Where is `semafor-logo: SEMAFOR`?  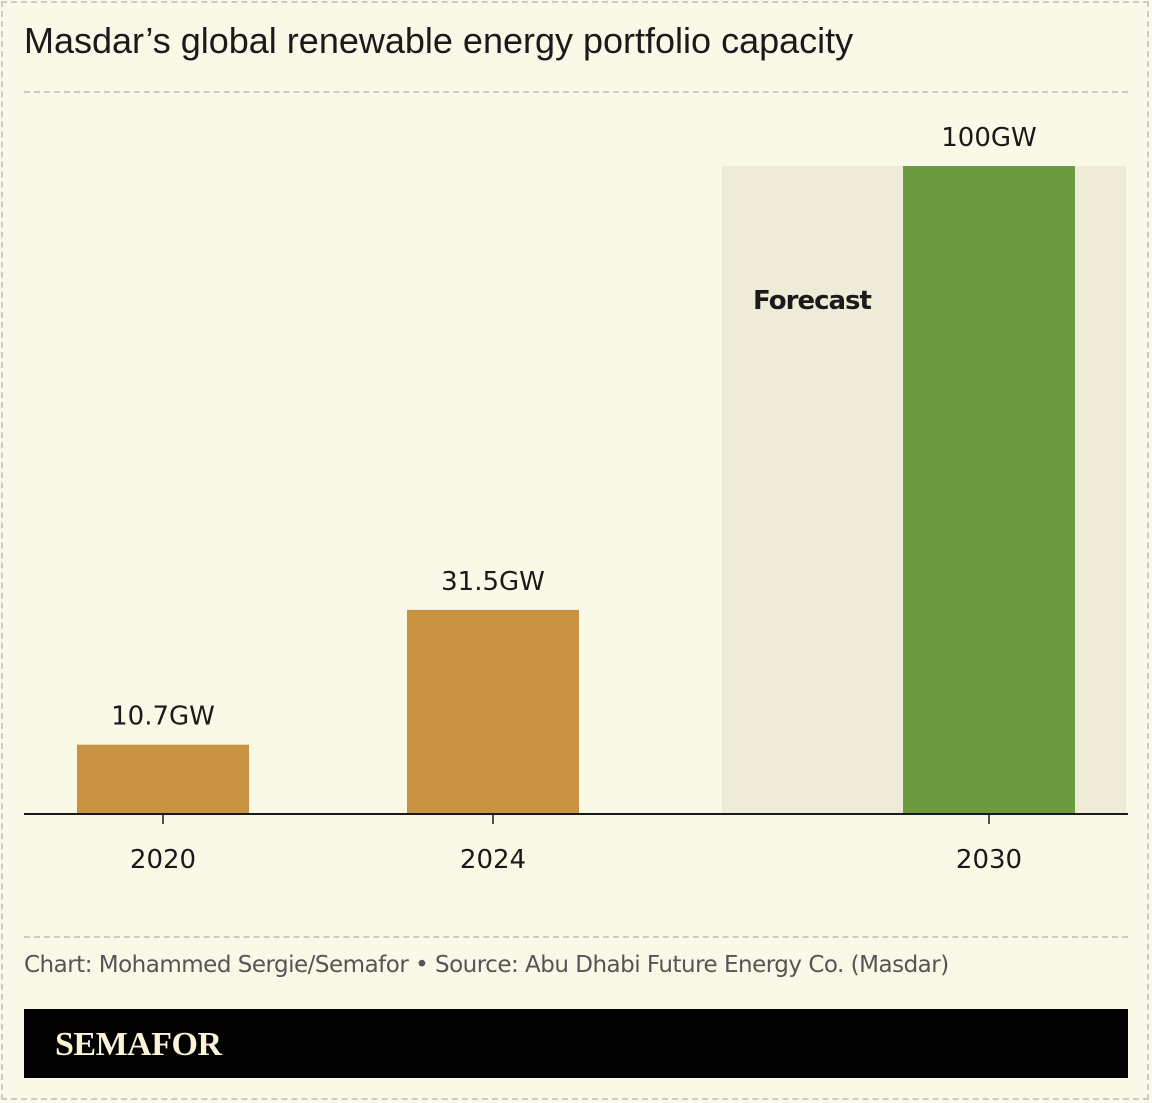 semafor-logo: SEMAFOR is located at coordinates (138, 1044).